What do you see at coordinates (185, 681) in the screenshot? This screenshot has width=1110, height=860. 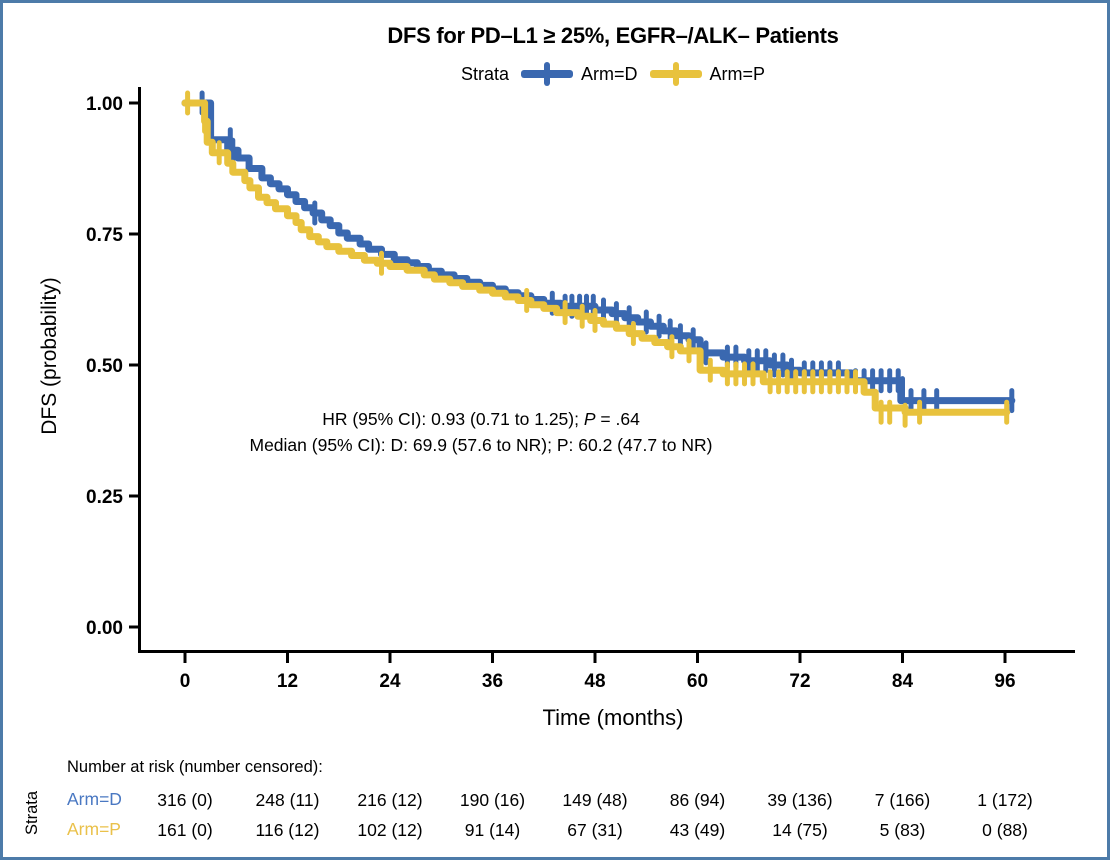 I see `x-tick-label: 0` at bounding box center [185, 681].